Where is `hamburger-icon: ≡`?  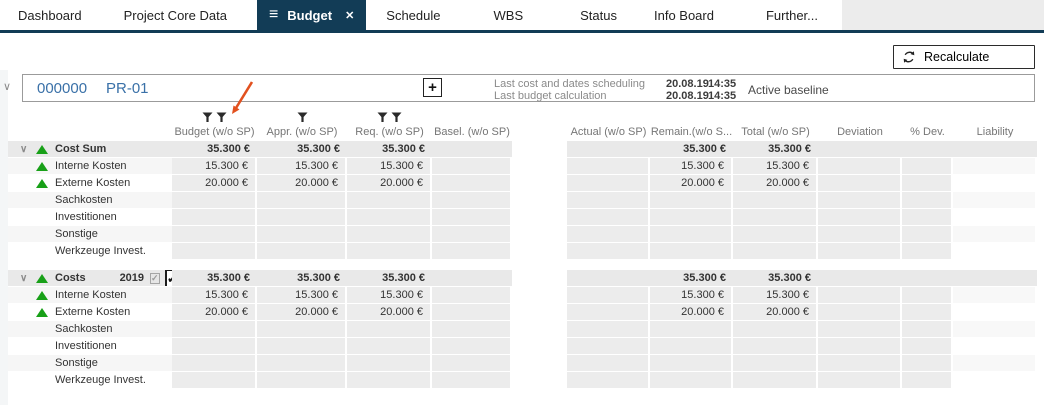 hamburger-icon: ≡ is located at coordinates (273, 14).